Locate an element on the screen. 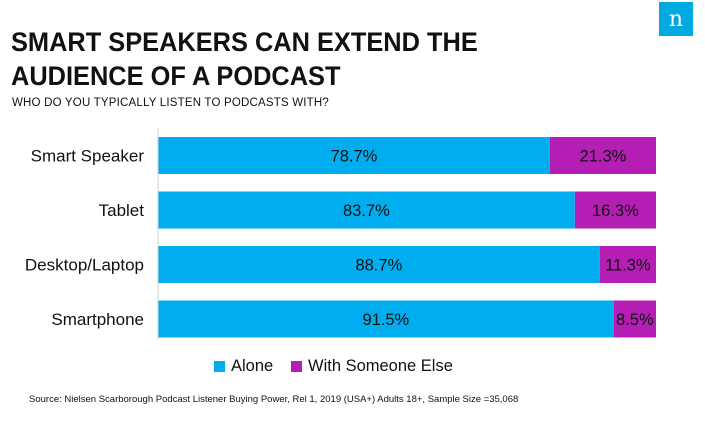  bar-smartphone-with-someone-else is located at coordinates (634, 319).